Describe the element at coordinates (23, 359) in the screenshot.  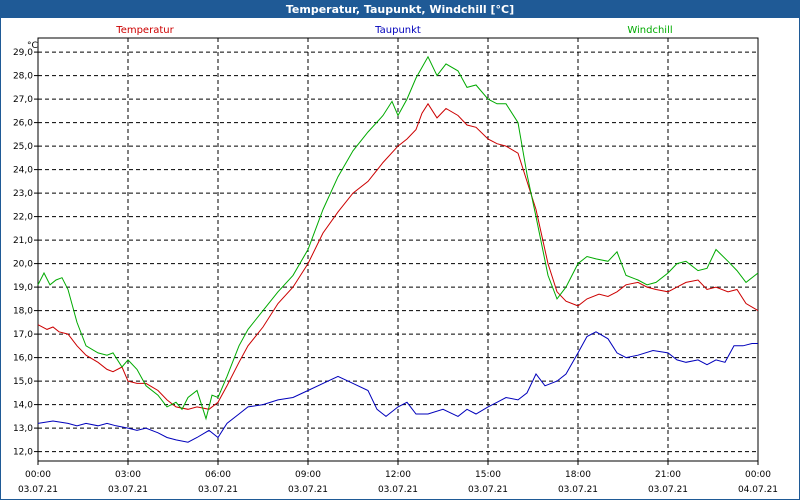
I see `y-tick-label: 16,0` at that location.